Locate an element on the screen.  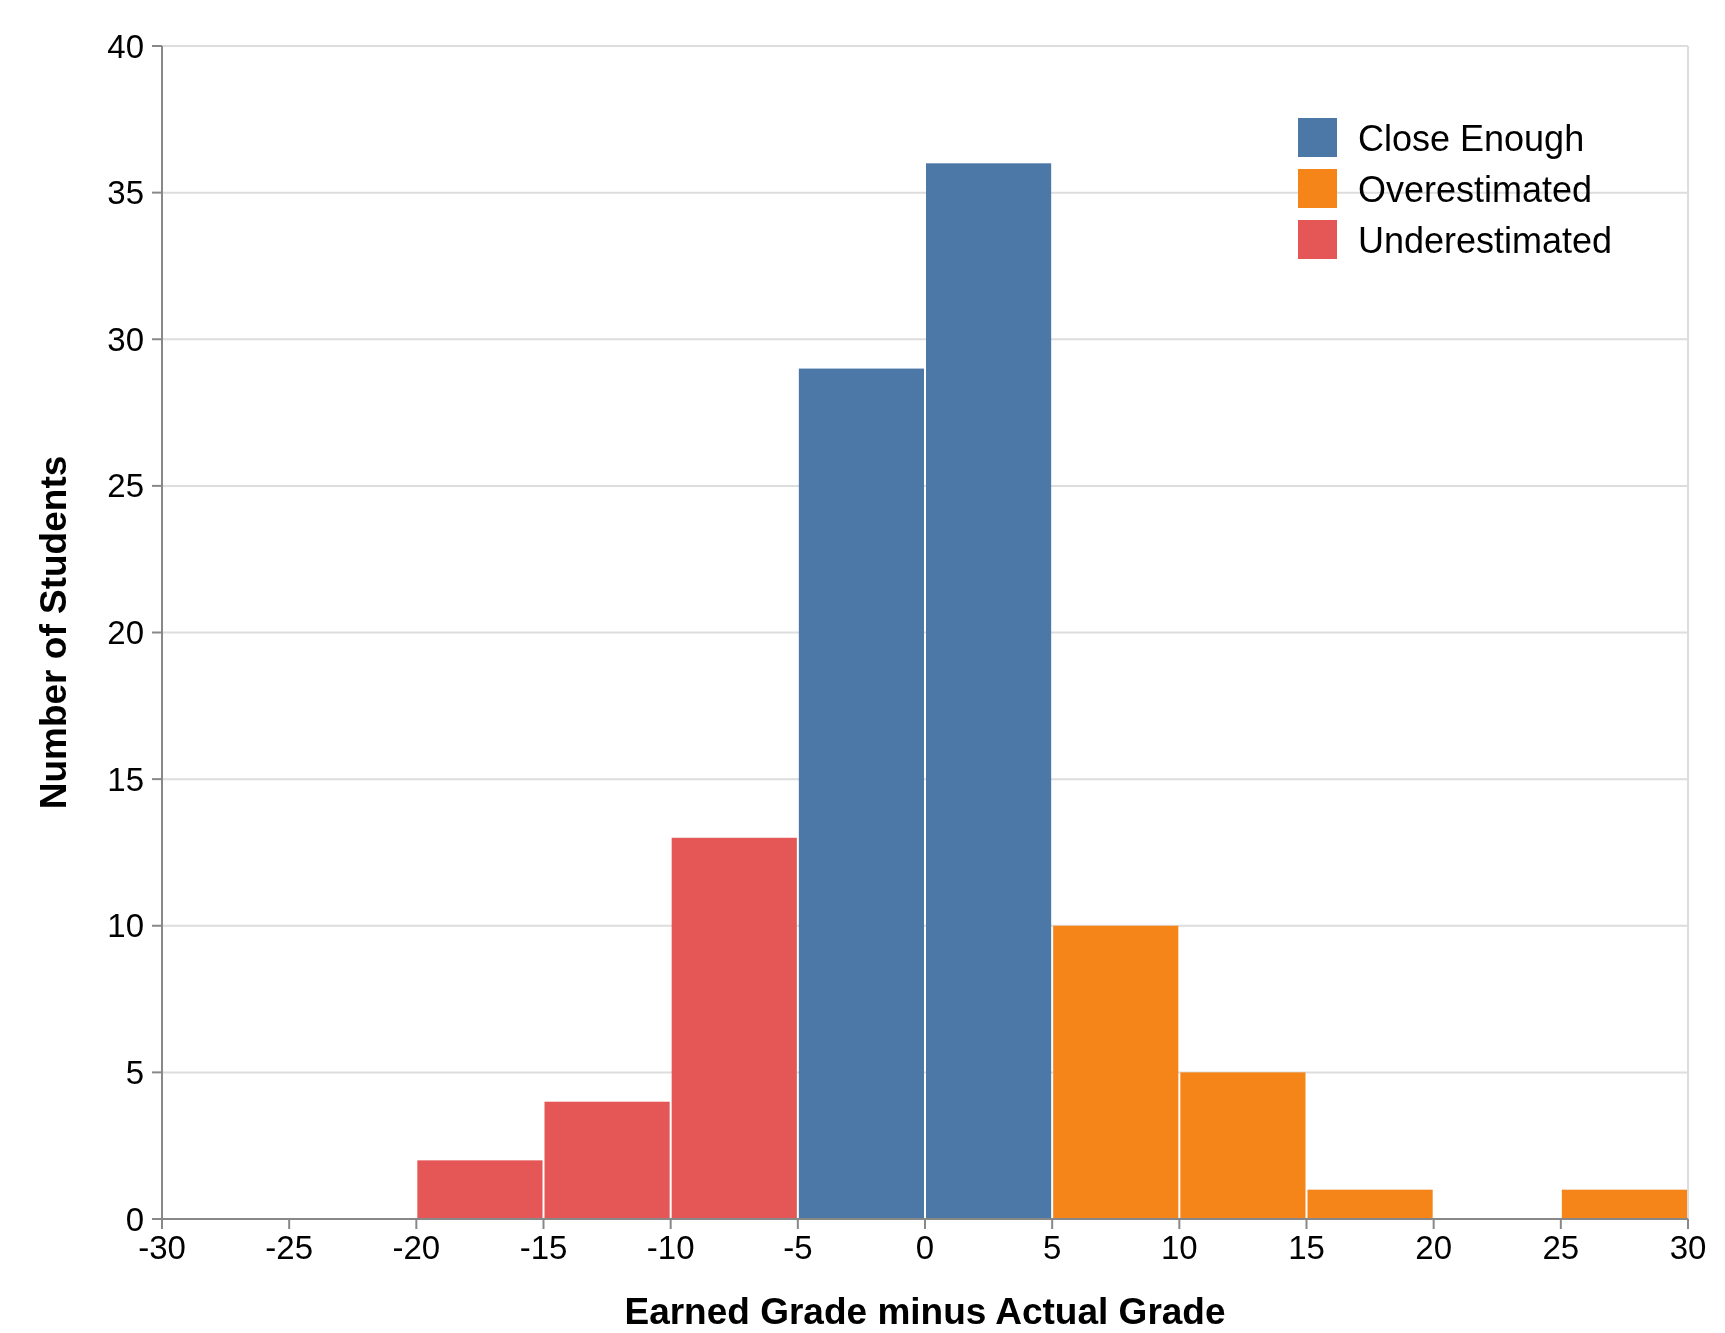
x-tick-label: 15 is located at coordinates (1306, 1247).